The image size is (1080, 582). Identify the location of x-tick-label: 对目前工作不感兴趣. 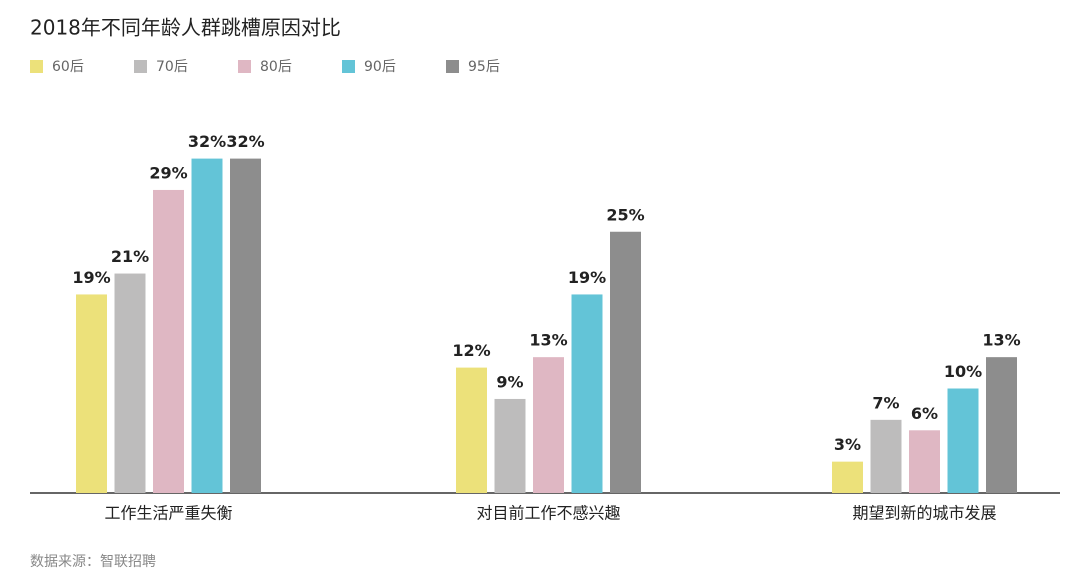
(548, 513).